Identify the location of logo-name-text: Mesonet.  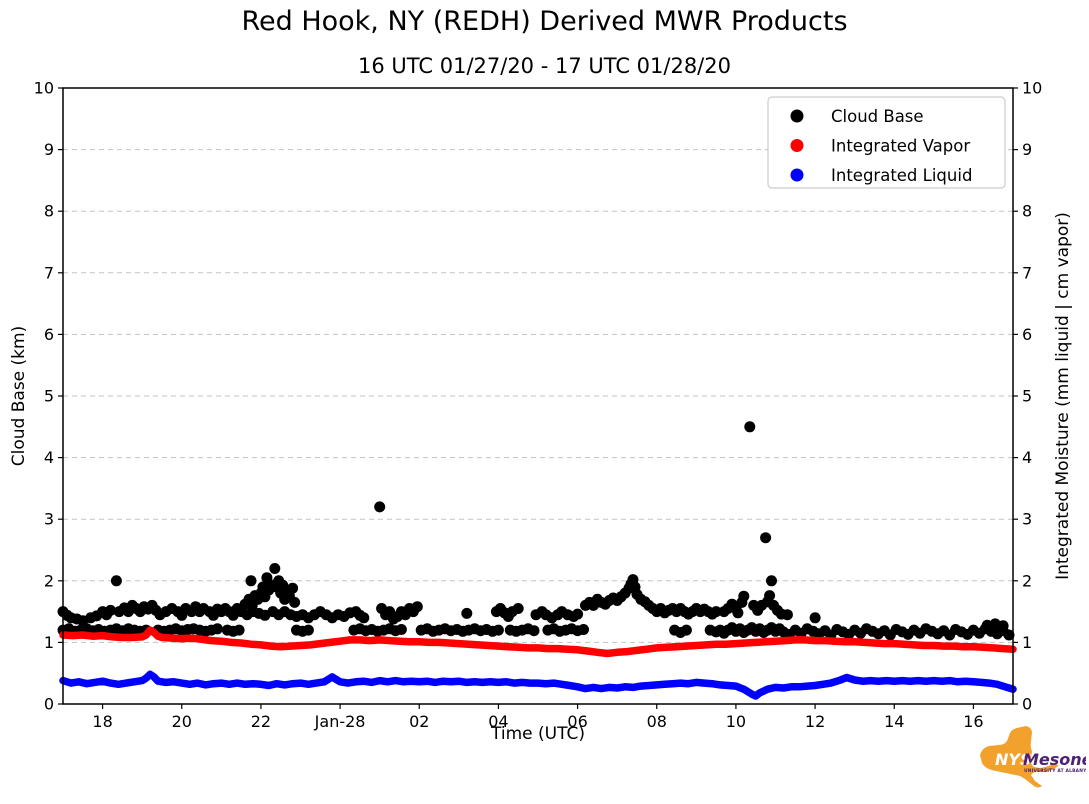
(1054, 759).